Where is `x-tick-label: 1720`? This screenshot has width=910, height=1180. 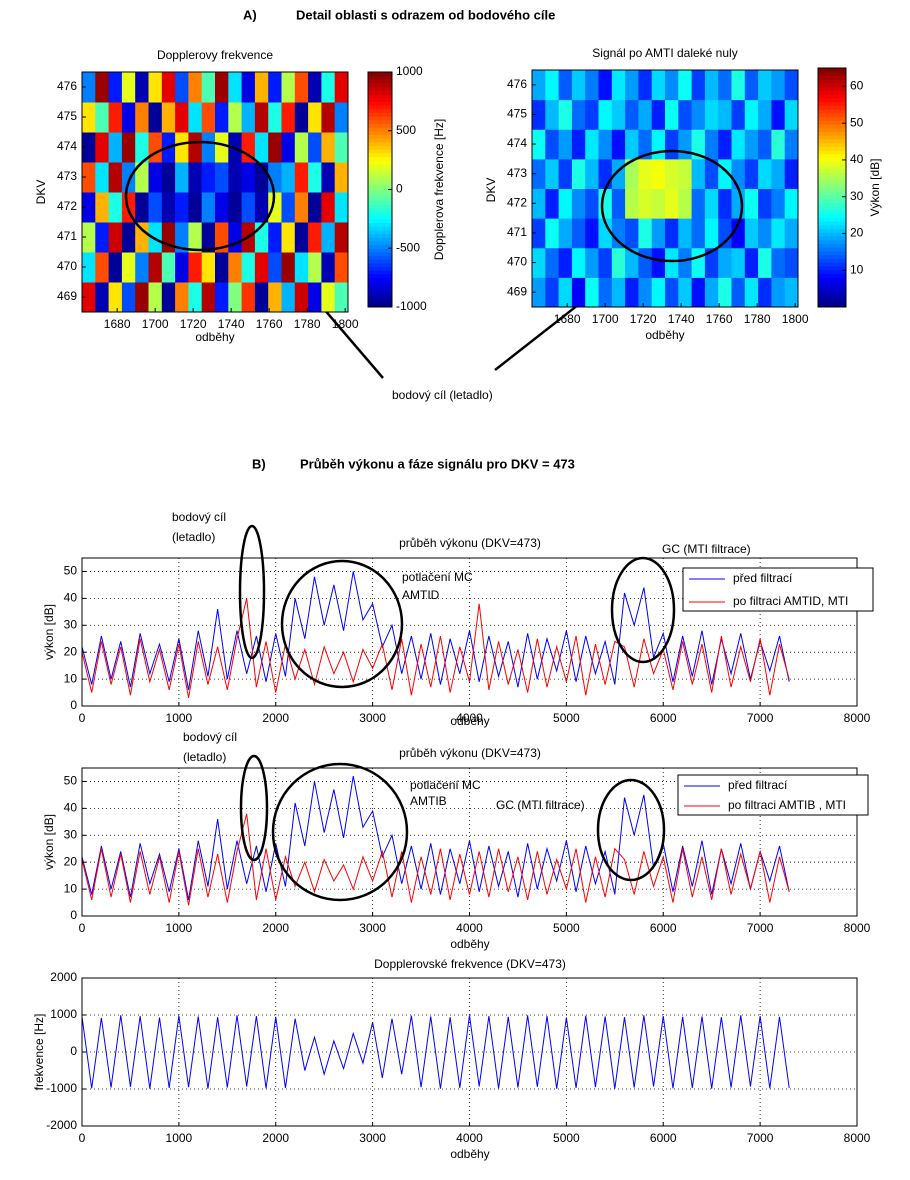 x-tick-label: 1720 is located at coordinates (193, 324).